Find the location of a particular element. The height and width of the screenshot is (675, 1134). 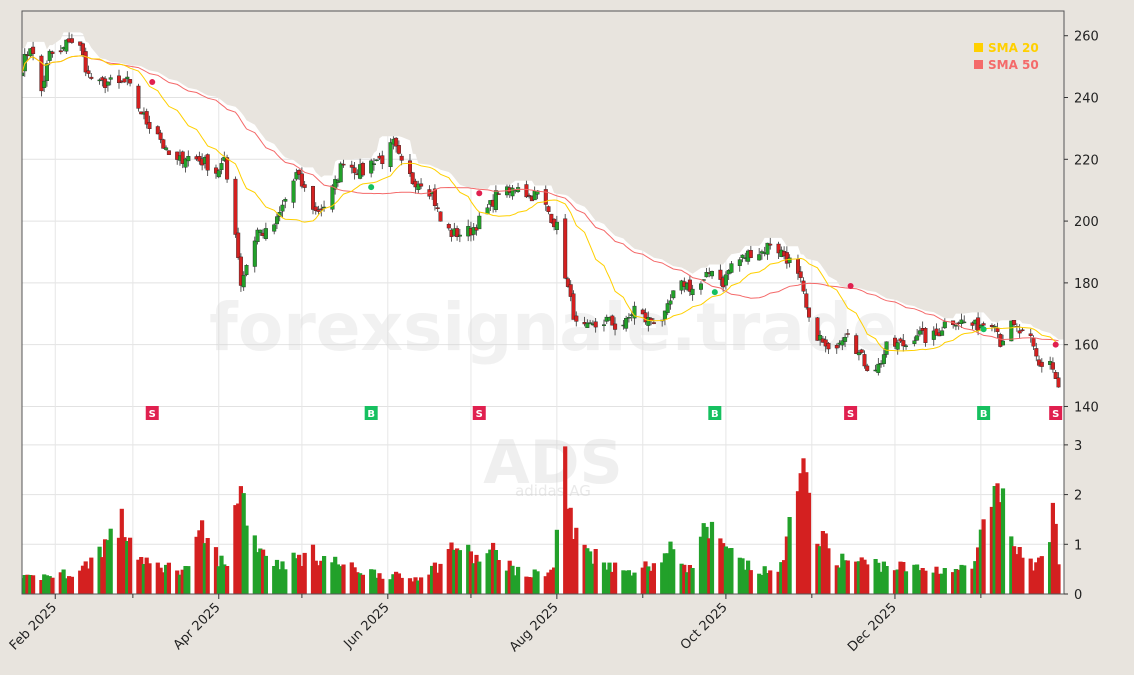

sell-signal-badge is located at coordinates (479, 413).